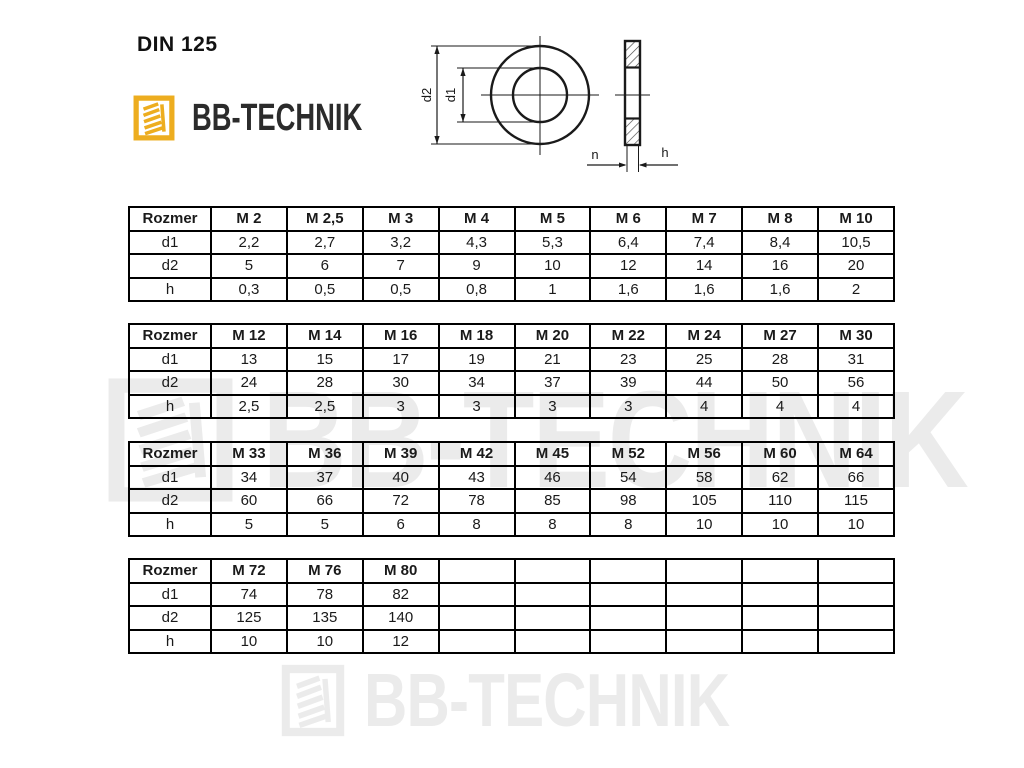 The image size is (1024, 768). I want to click on dimension-value-cell: 44, so click(704, 383).